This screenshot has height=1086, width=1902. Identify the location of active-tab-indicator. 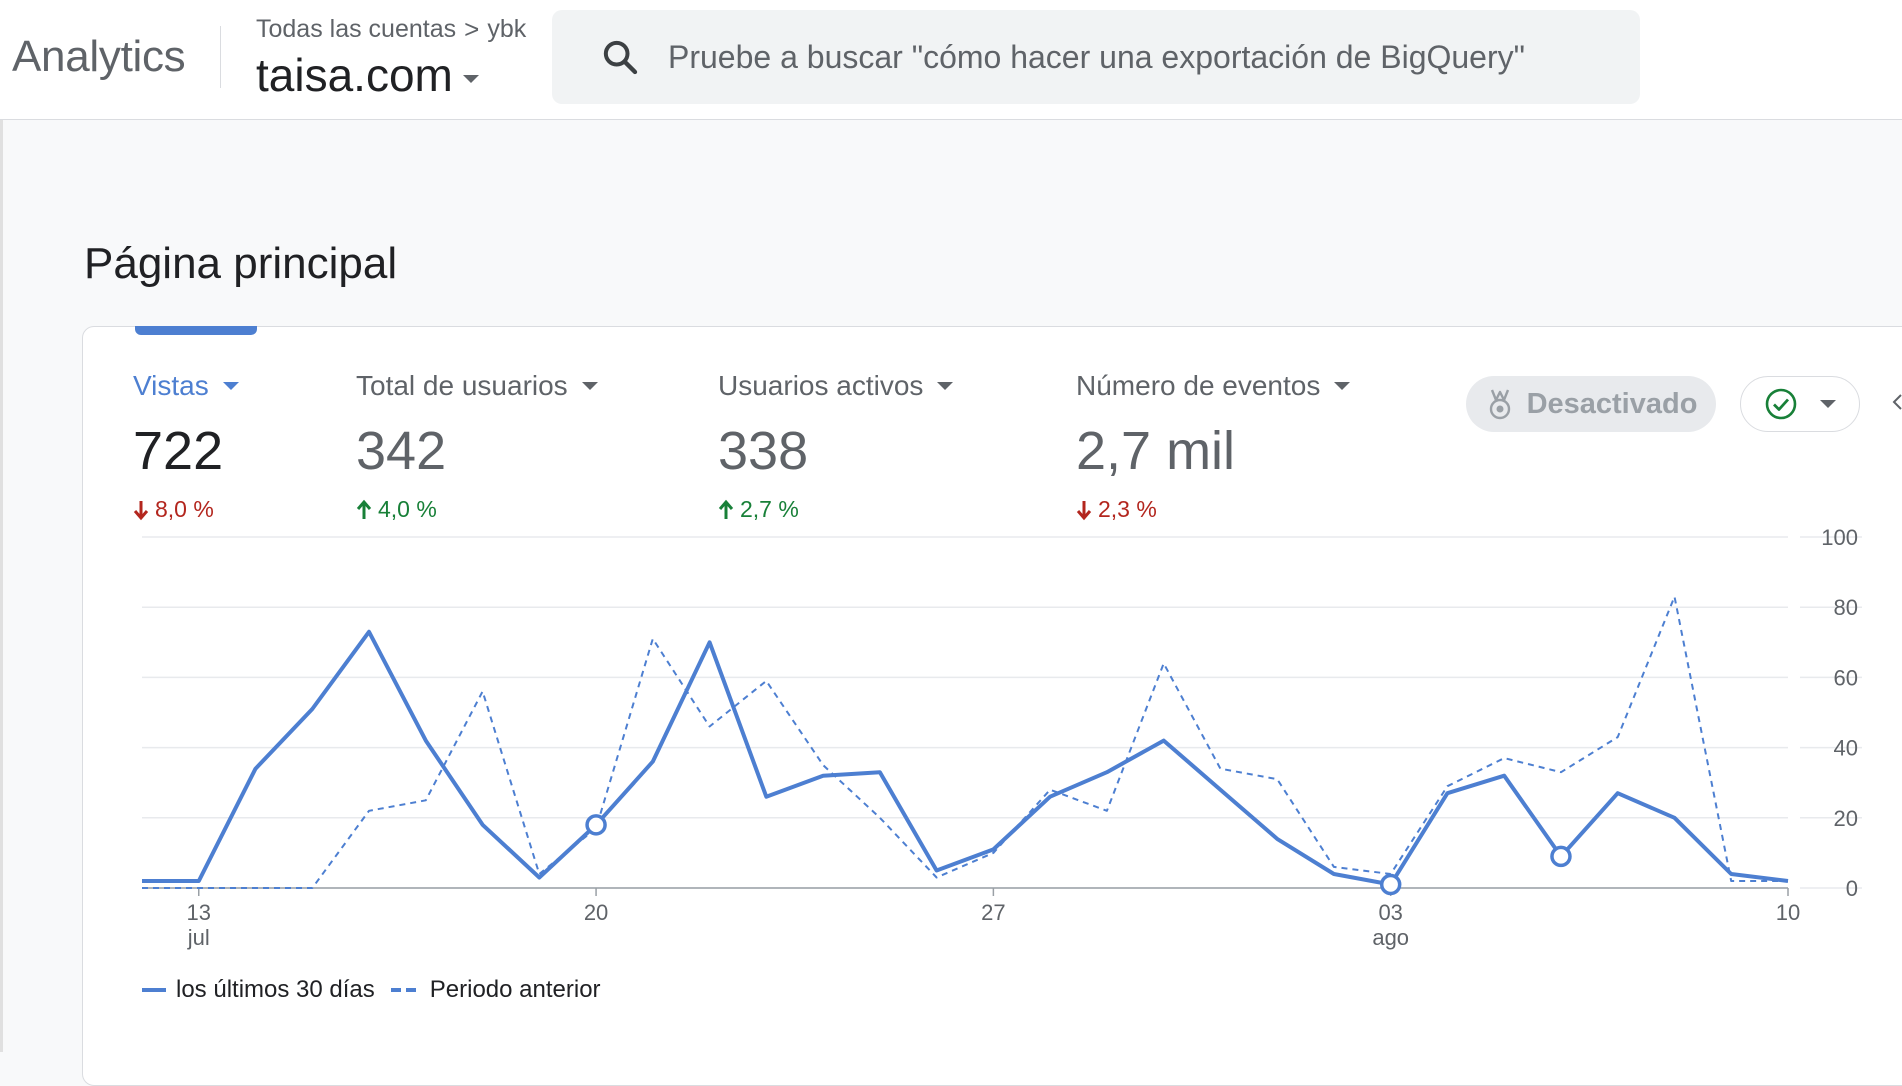
(196, 330).